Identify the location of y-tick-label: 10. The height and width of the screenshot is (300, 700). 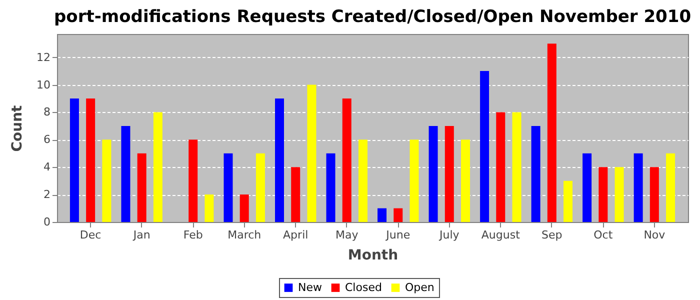
(43, 85).